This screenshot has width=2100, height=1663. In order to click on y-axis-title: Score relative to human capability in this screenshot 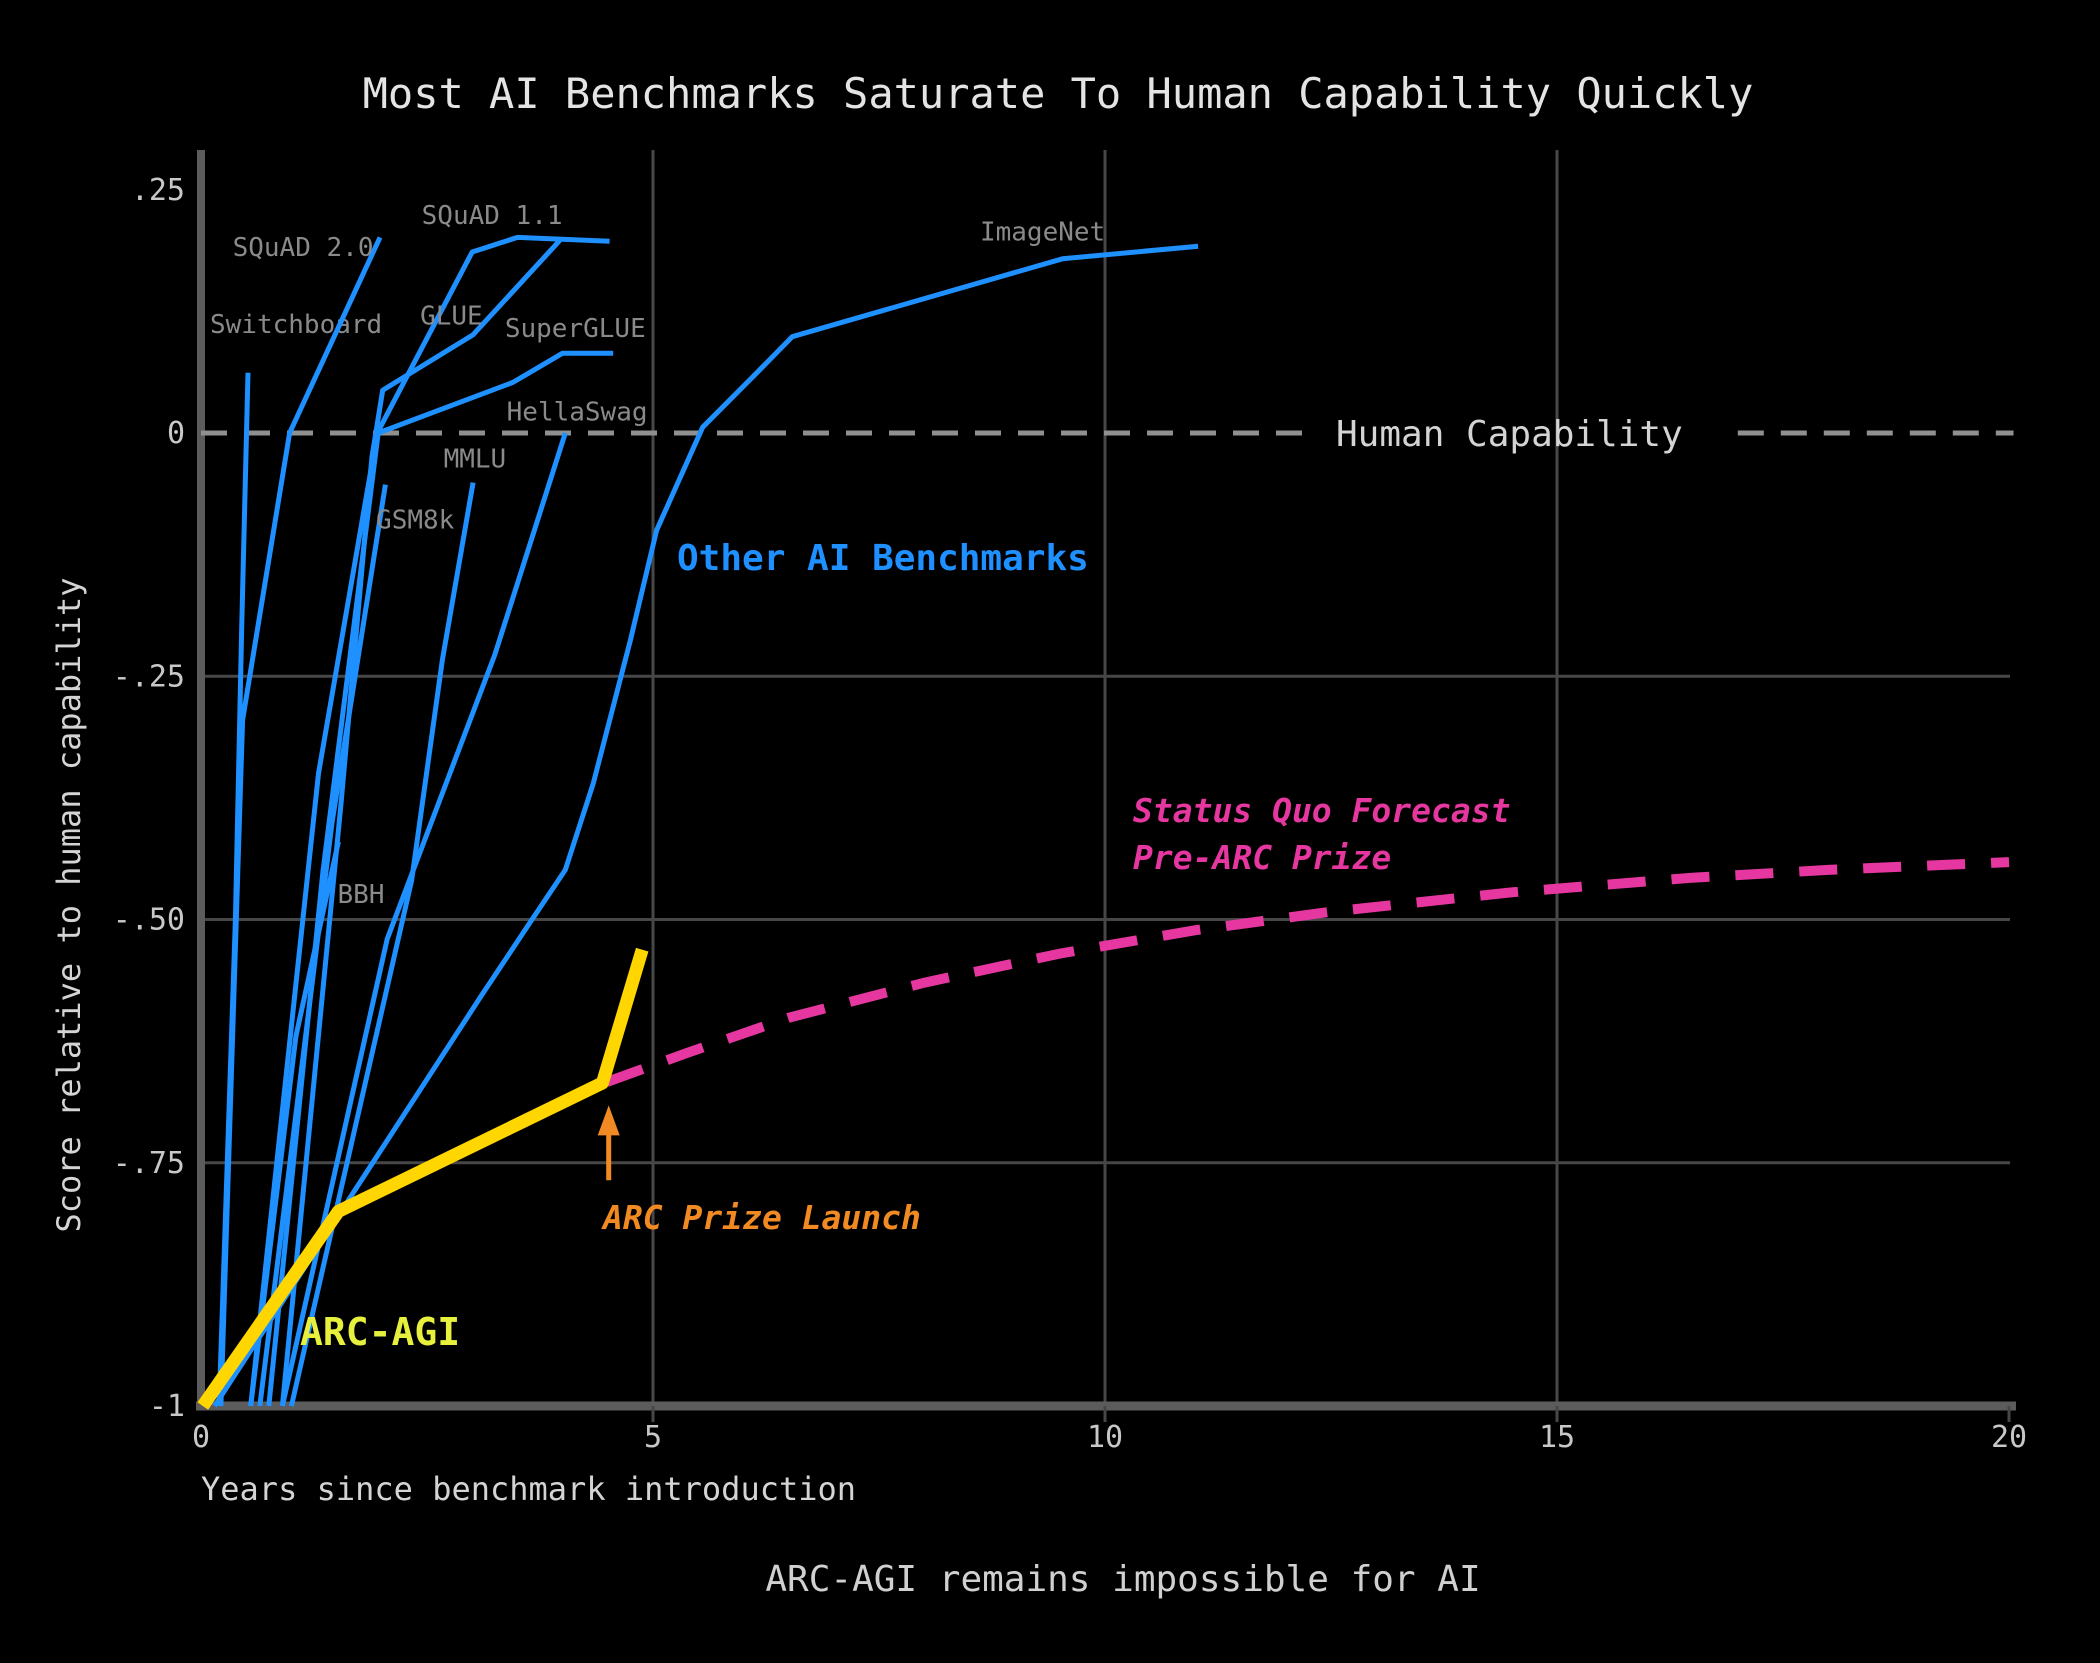, I will do `click(69, 904)`.